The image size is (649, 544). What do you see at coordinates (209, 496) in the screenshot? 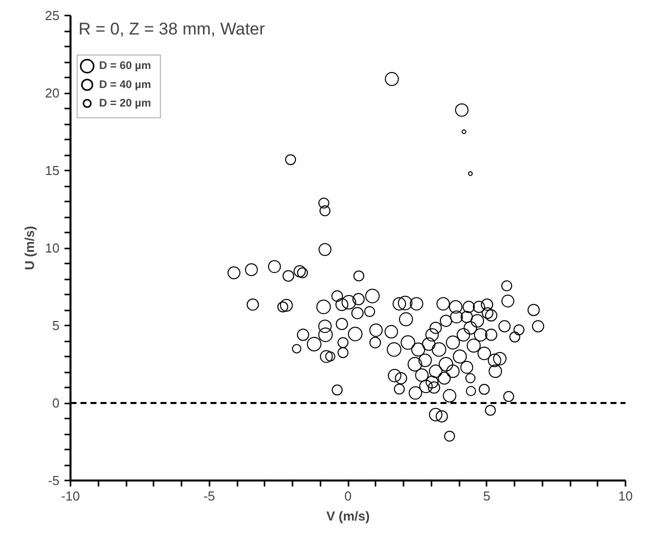
I see `x-tick-label: -5` at bounding box center [209, 496].